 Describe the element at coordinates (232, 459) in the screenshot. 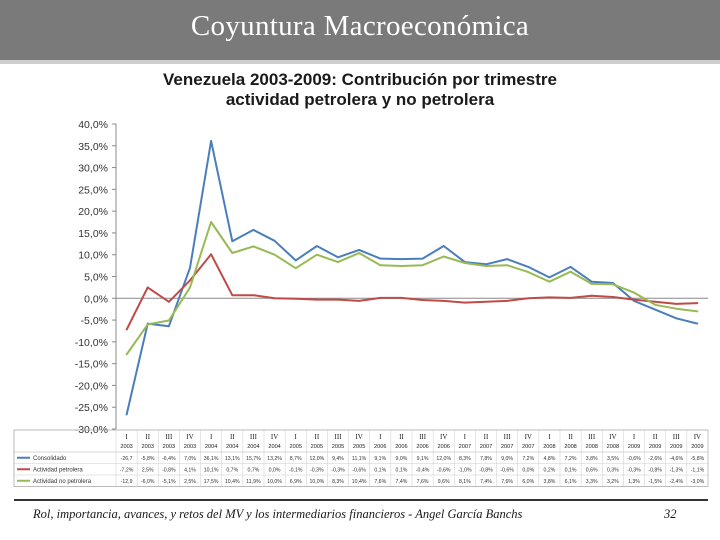

I see `table-cell-value: 13,1%` at that location.